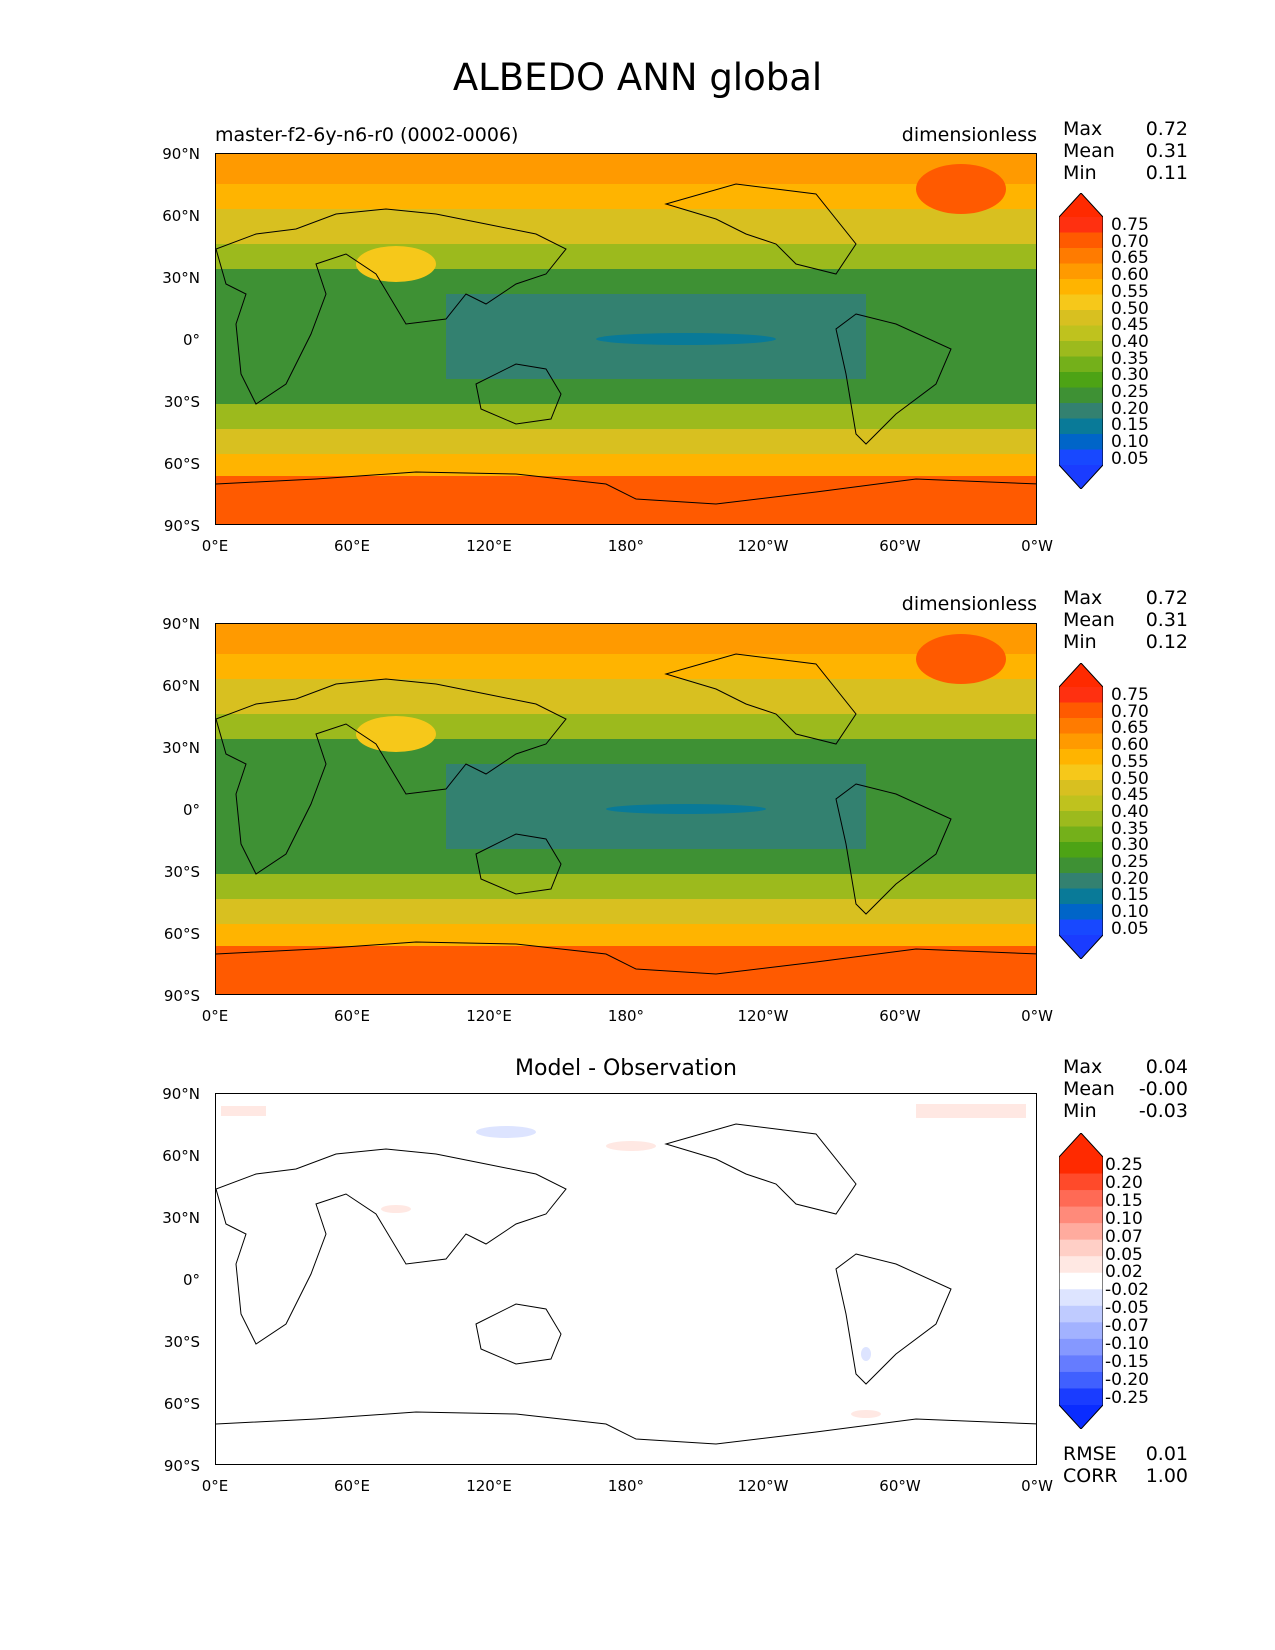  I want to click on panel1-greenland, so click(961, 189).